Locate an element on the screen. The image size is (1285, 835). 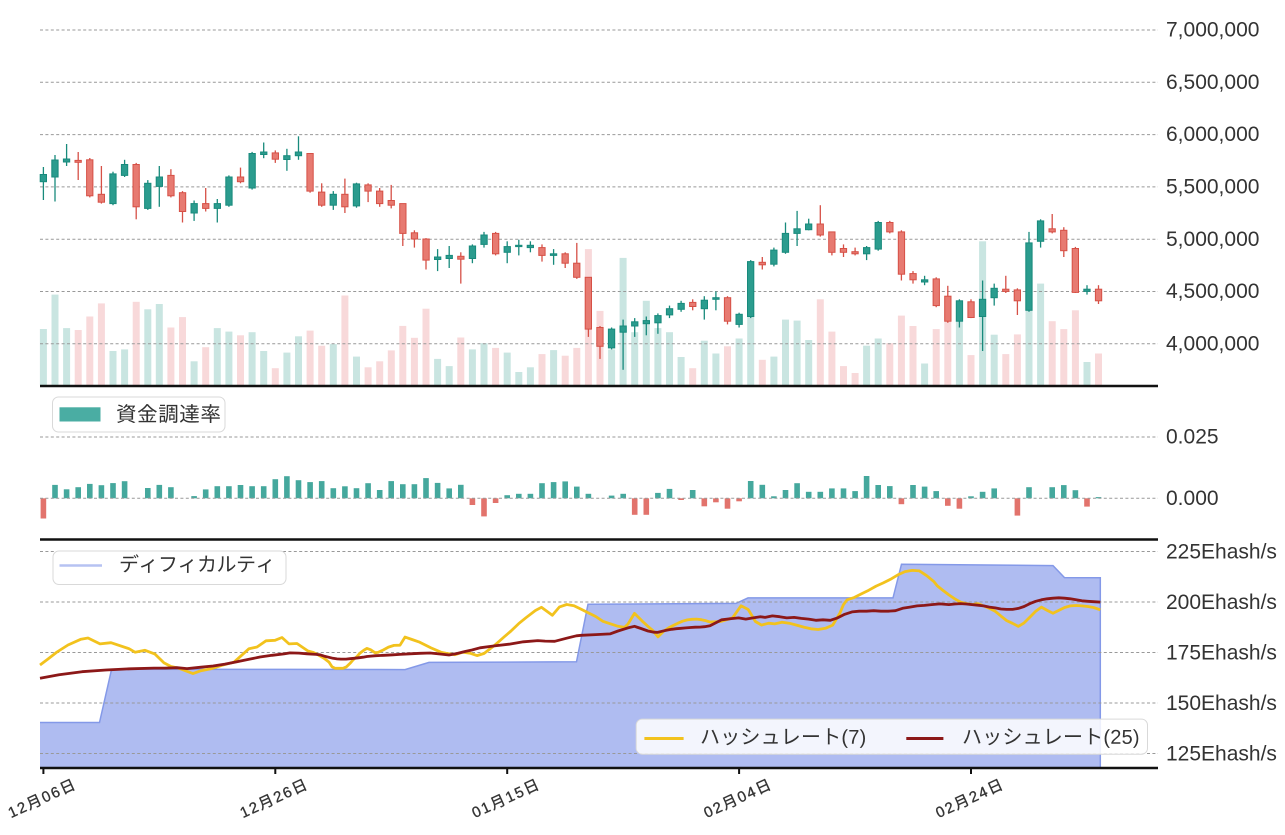
svg-text: 4,000,000 is located at coordinates (1212, 343).